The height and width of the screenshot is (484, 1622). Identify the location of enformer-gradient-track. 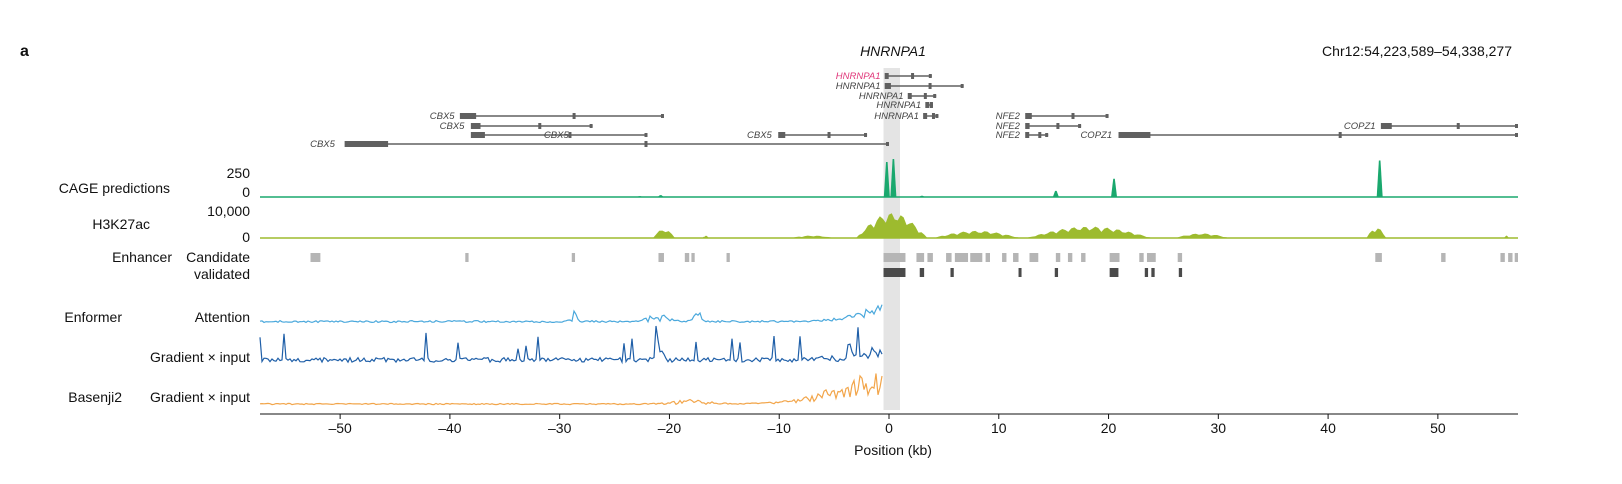
(571, 345).